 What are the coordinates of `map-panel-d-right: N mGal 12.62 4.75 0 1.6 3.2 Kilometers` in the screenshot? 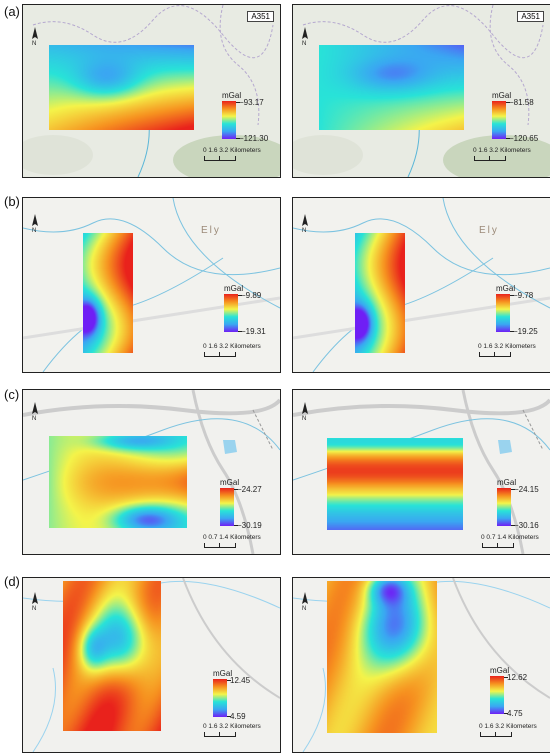 It's located at (421, 665).